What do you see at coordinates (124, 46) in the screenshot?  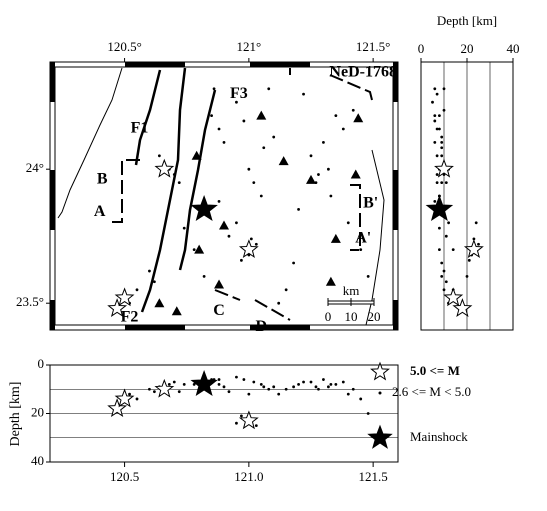 I see `x-tick-label: 120.5°` at bounding box center [124, 46].